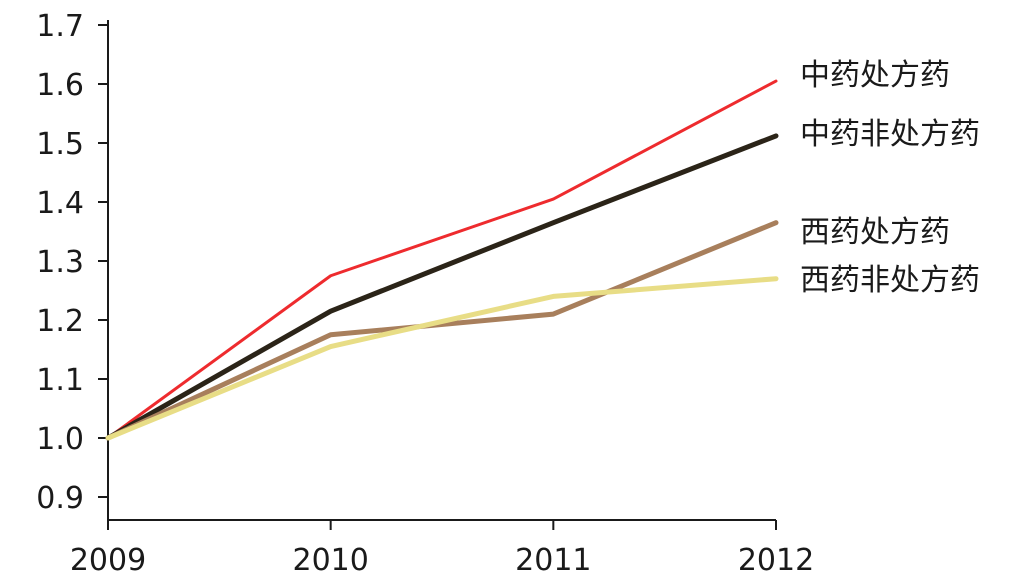 The height and width of the screenshot is (577, 1019). What do you see at coordinates (875, 75) in the screenshot?
I see `legend-label-tcm-prescription: 中药处方药` at bounding box center [875, 75].